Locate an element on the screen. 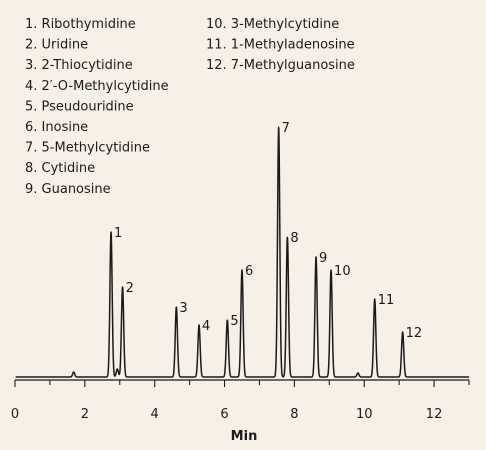  x-tick-label-10: 10 is located at coordinates (364, 414).